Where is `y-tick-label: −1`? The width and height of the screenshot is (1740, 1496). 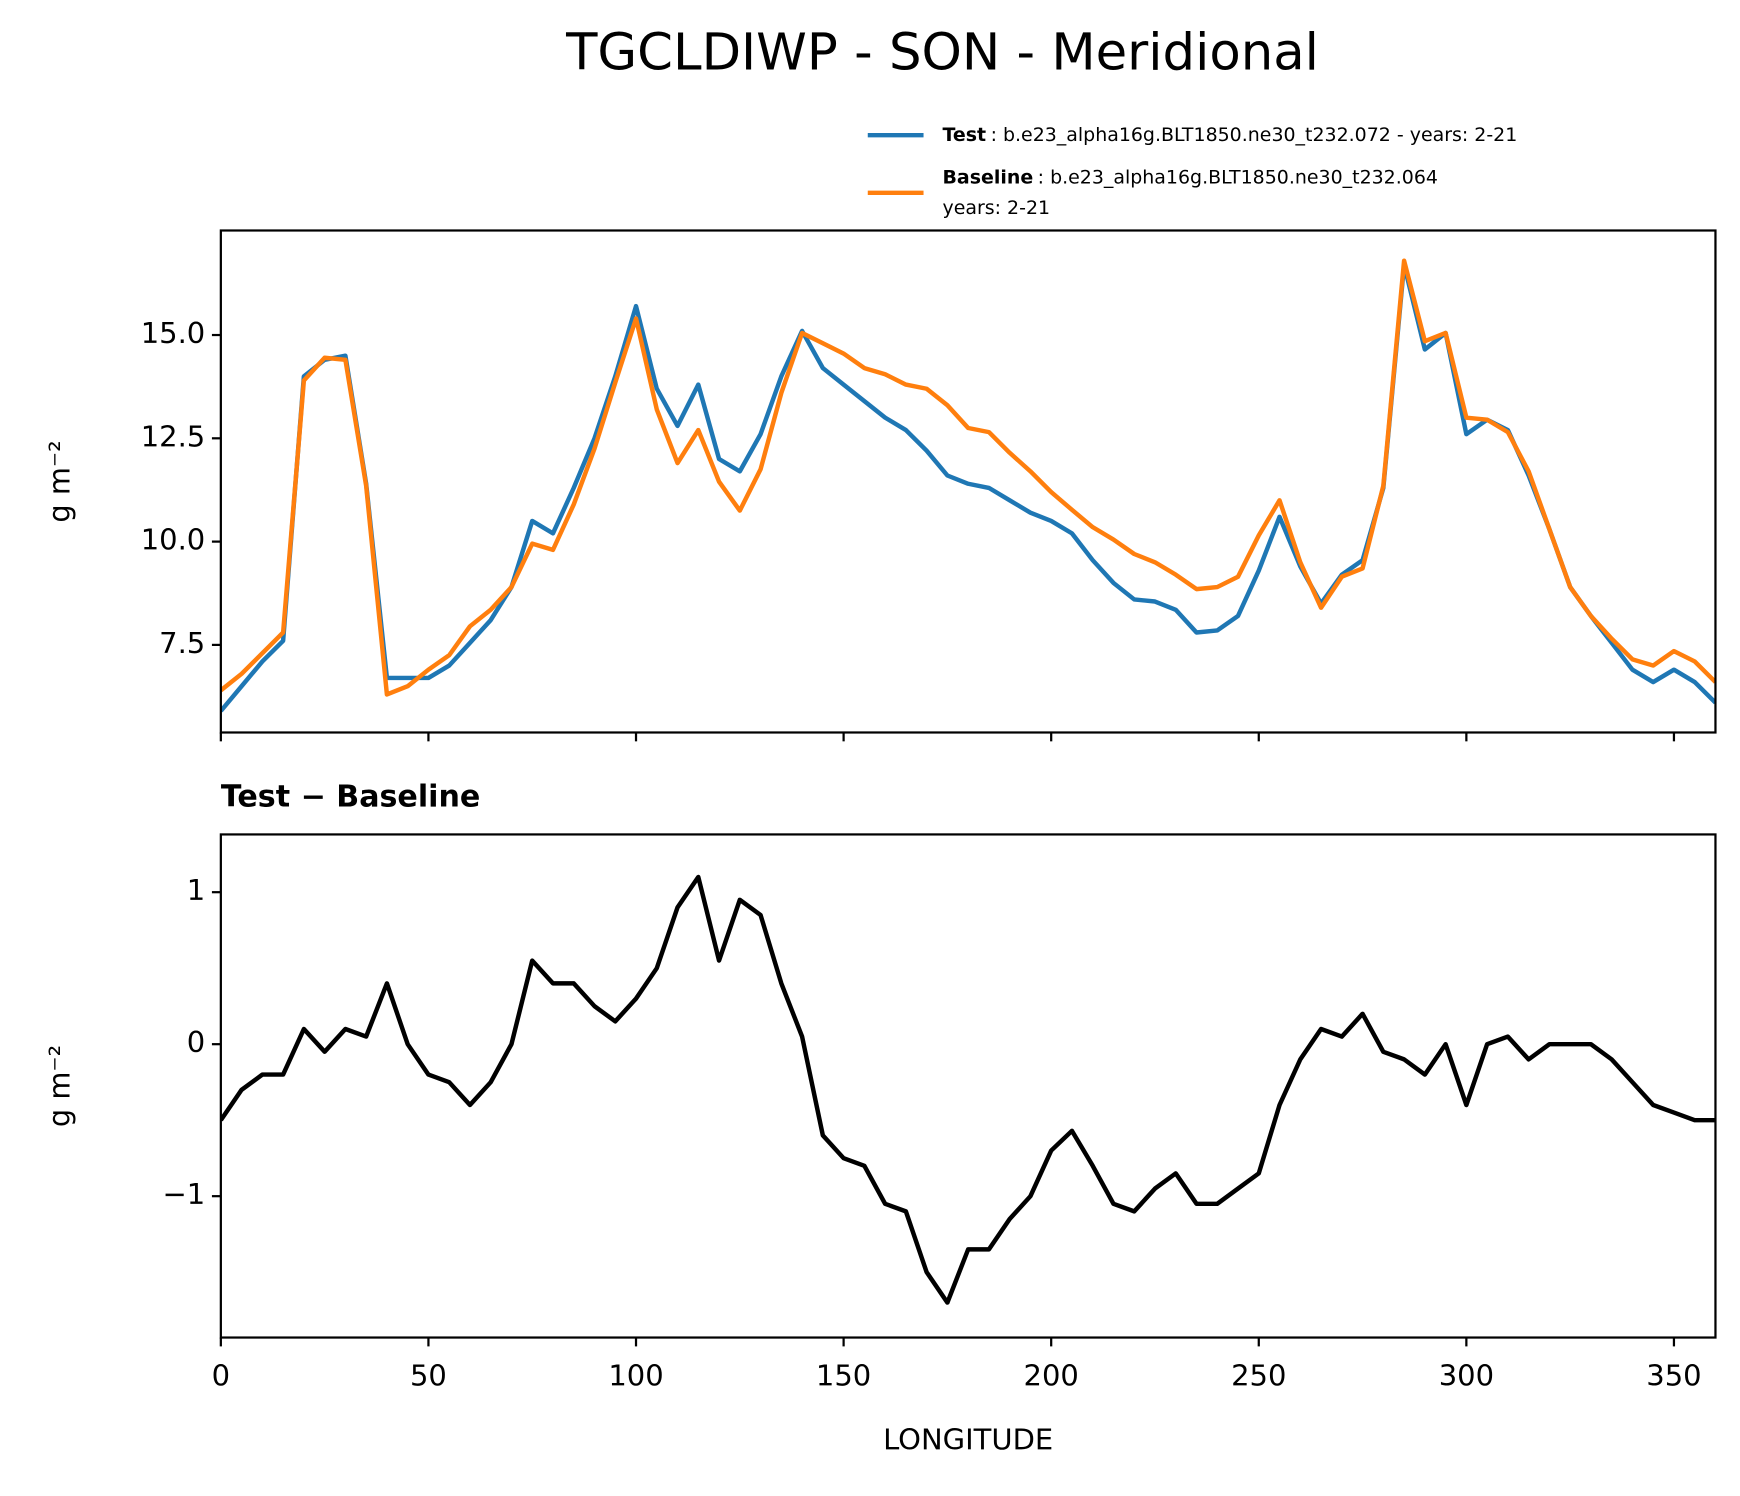
y-tick-label: −1 is located at coordinates (183, 1194).